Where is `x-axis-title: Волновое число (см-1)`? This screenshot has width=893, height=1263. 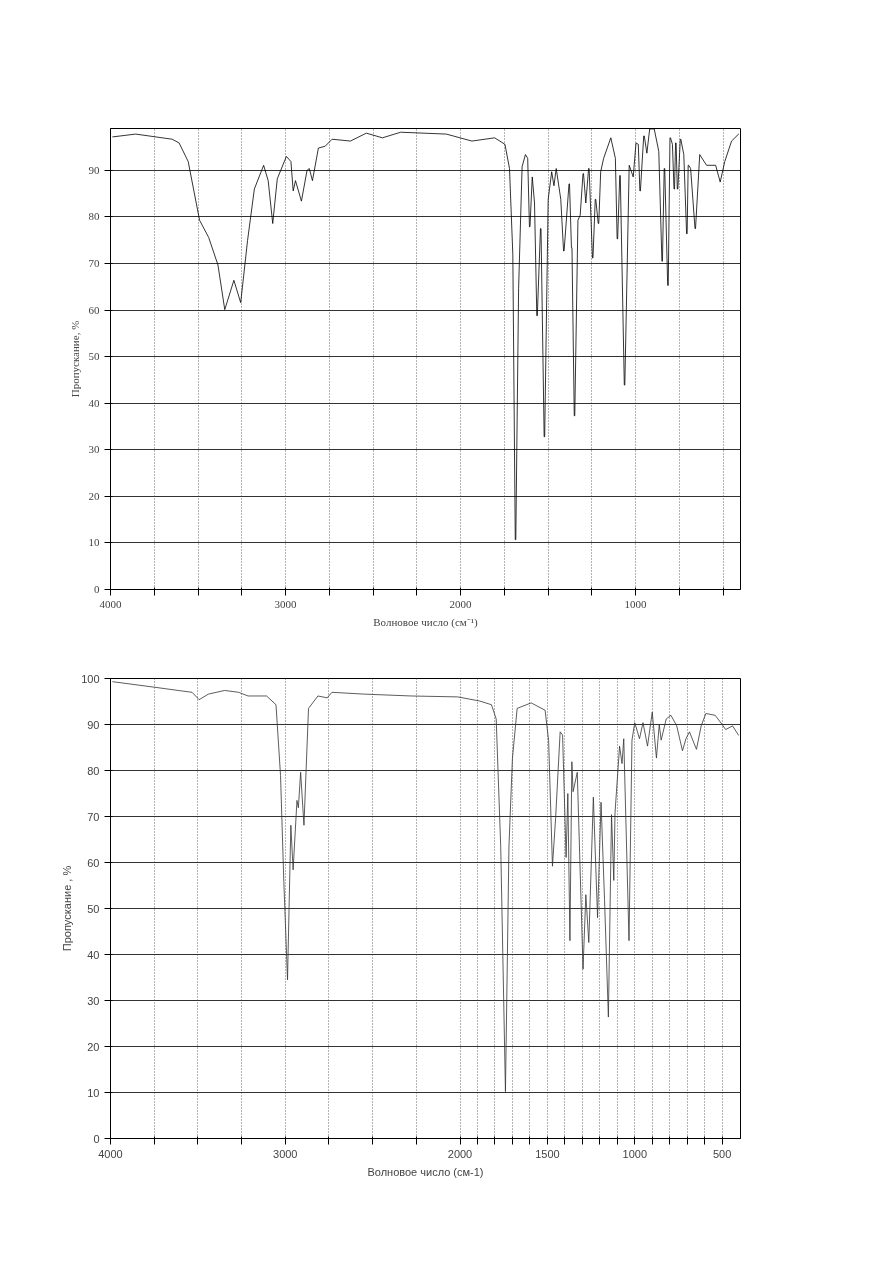
x-axis-title: Волновое число (см-1) is located at coordinates (425, 1171).